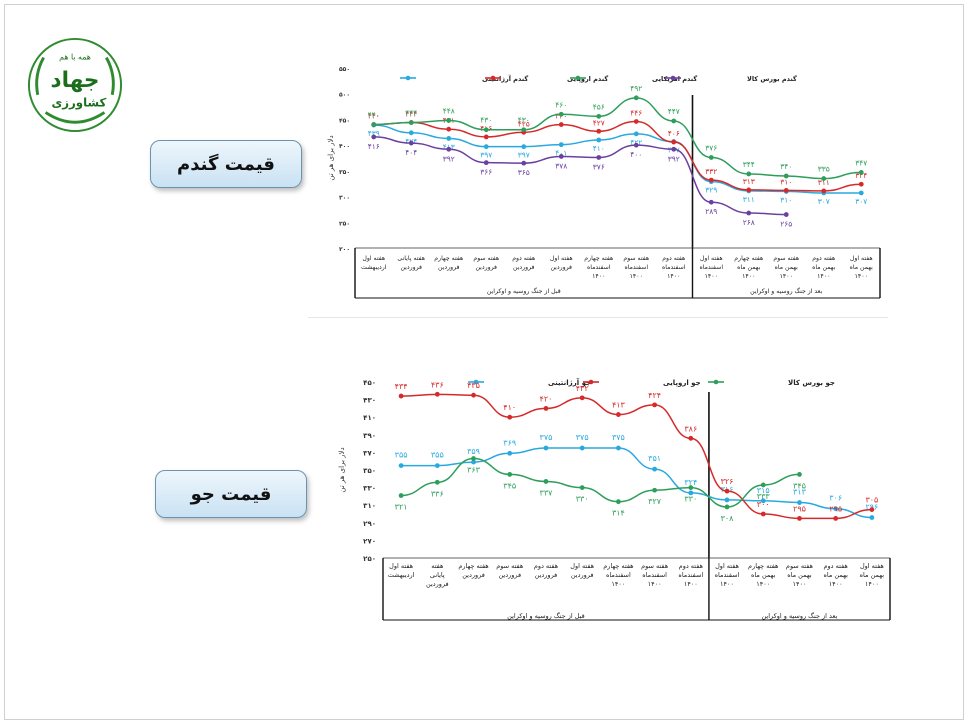 The height and width of the screenshot is (725, 970). I want to click on y-tick-label: ۲۷۰, so click(369, 541).